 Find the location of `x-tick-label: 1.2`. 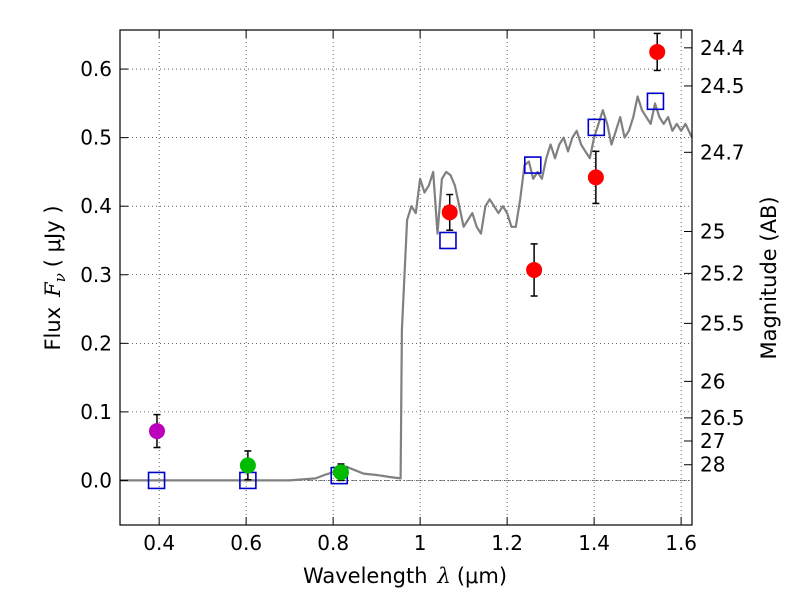

x-tick-label: 1.2 is located at coordinates (507, 543).